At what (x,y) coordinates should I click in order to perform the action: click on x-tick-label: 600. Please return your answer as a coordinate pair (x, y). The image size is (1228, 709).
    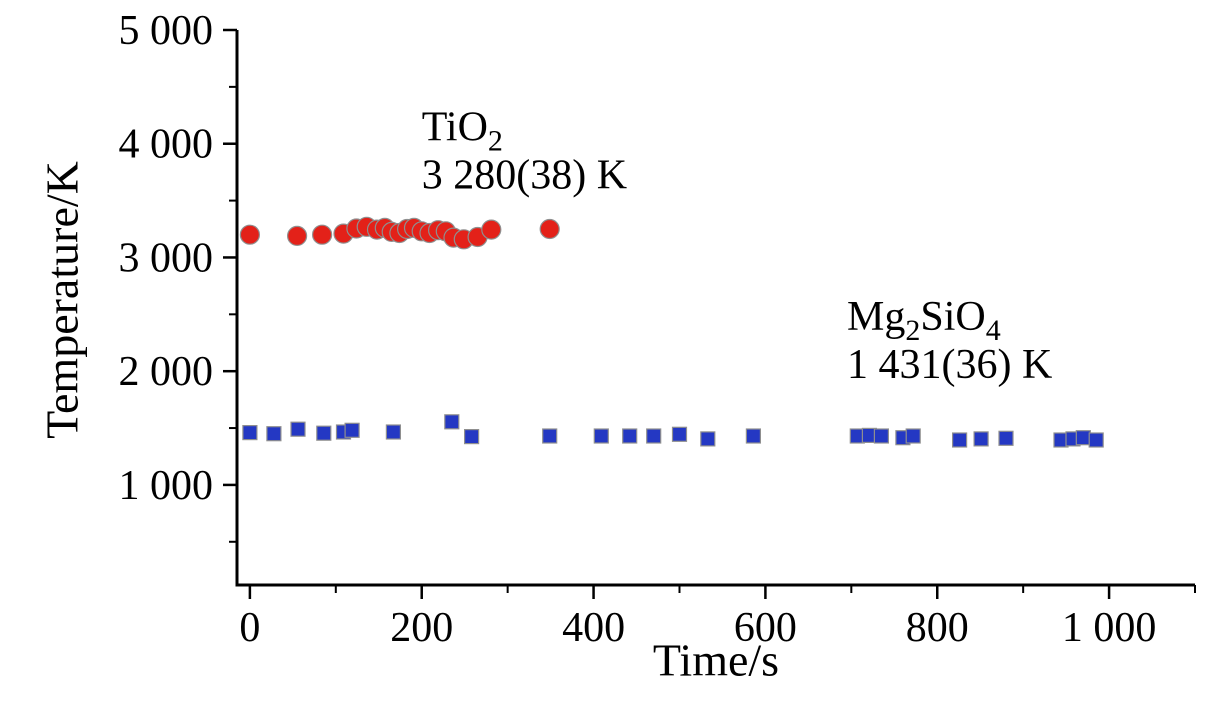
    Looking at the image, I should click on (765, 628).